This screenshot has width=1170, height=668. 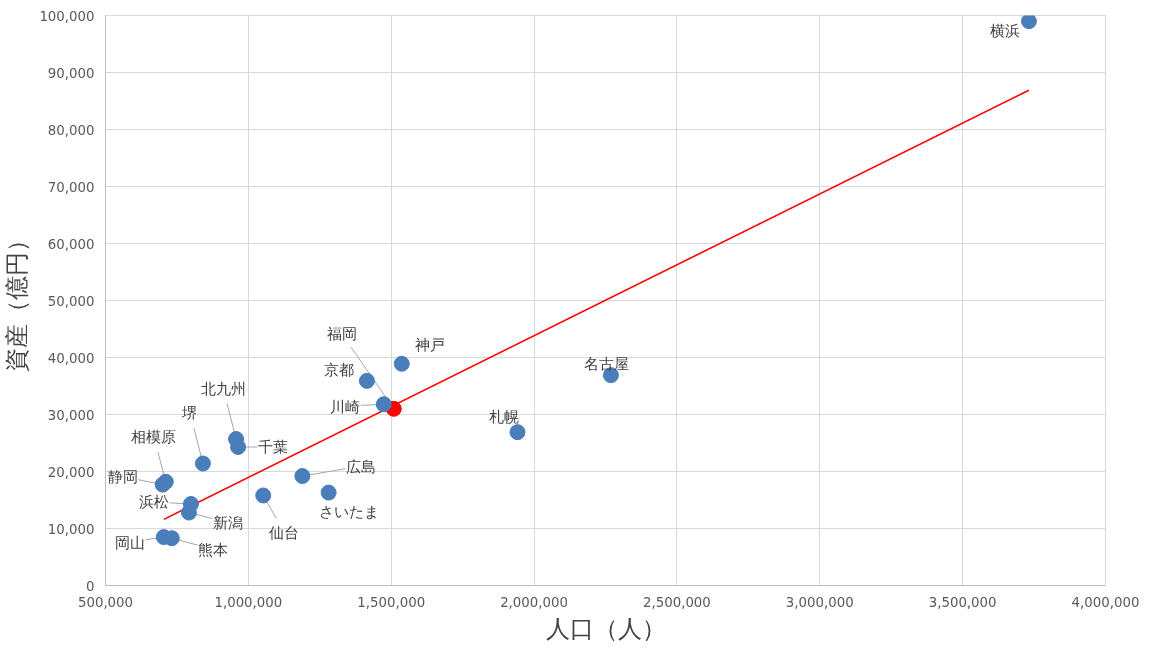 What do you see at coordinates (71, 244) in the screenshot?
I see `y-tick-label: 60,000` at bounding box center [71, 244].